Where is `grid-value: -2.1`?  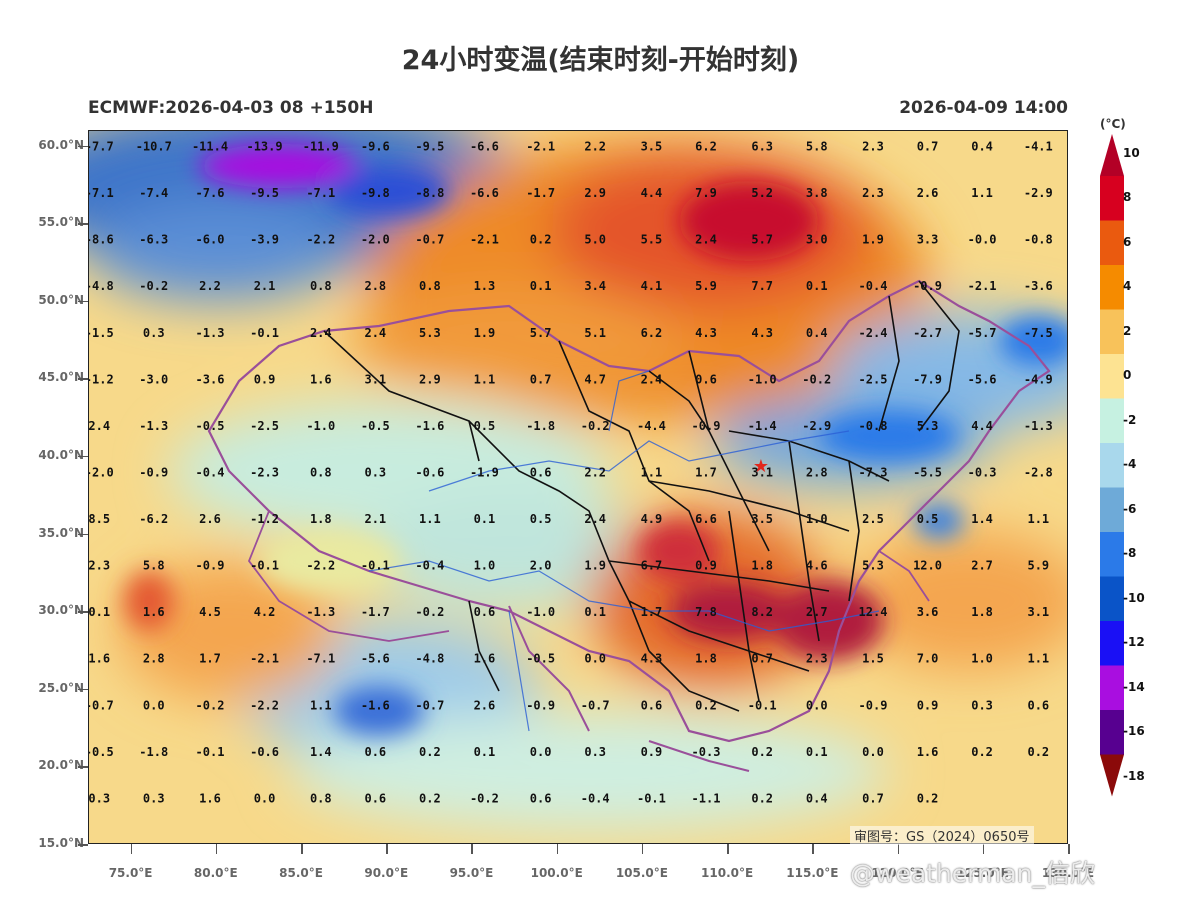
grid-value: -2.1 is located at coordinates (484, 240).